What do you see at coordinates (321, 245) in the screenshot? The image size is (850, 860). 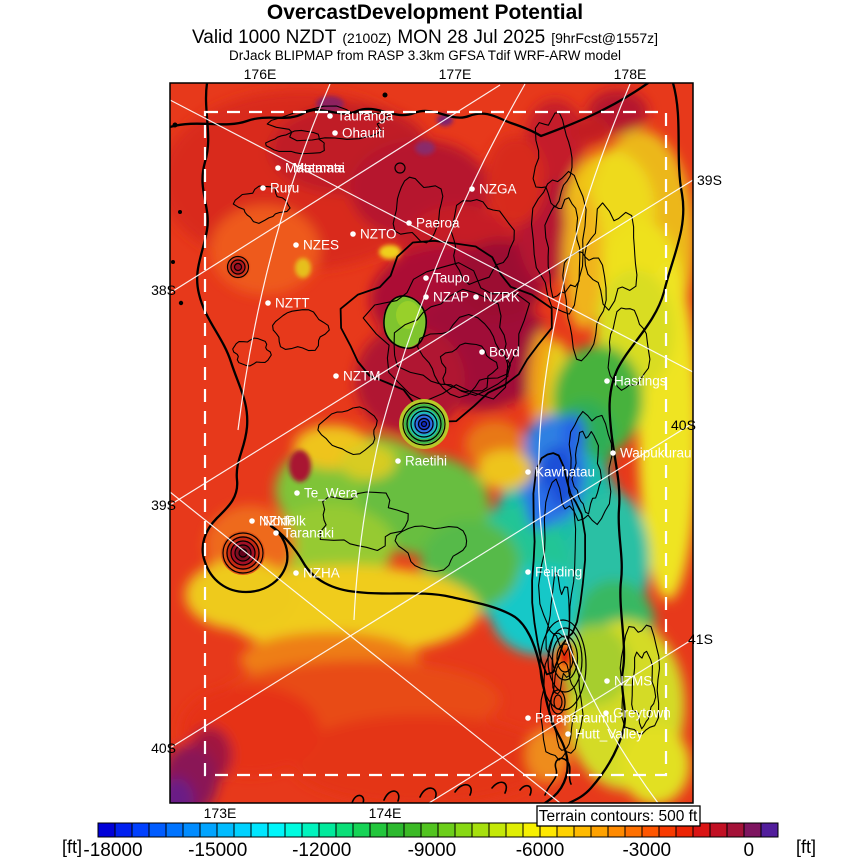 I see `station-label: NZES` at bounding box center [321, 245].